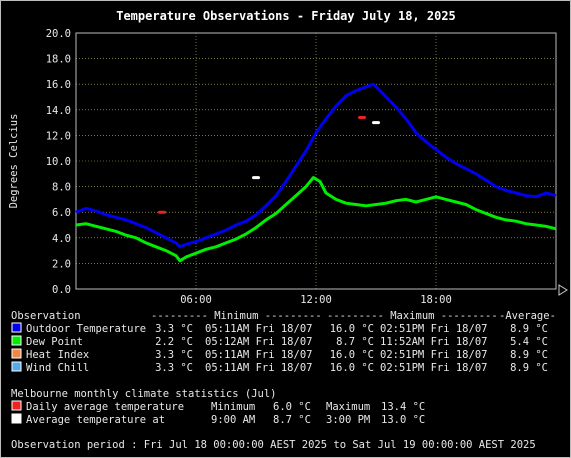 The width and height of the screenshot is (571, 458). What do you see at coordinates (292, 420) in the screenshot?
I see `climate-avg-at-val1: 8.7 °C` at bounding box center [292, 420].